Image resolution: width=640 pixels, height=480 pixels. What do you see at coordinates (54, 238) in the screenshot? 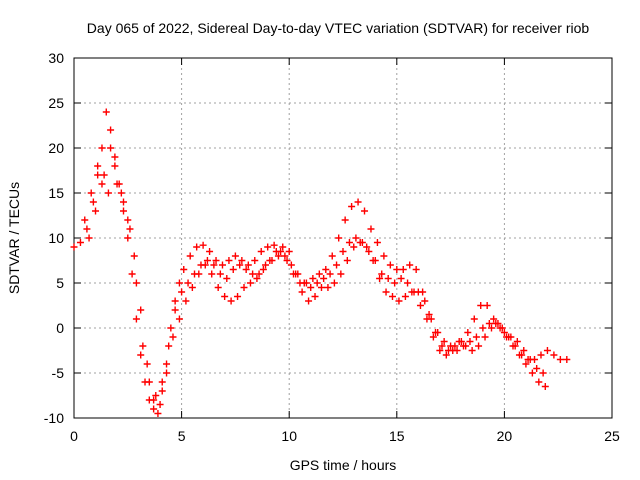
I see `y-tick-labels: -10 -5 0 5 10 15 20 25 30` at bounding box center [54, 238].